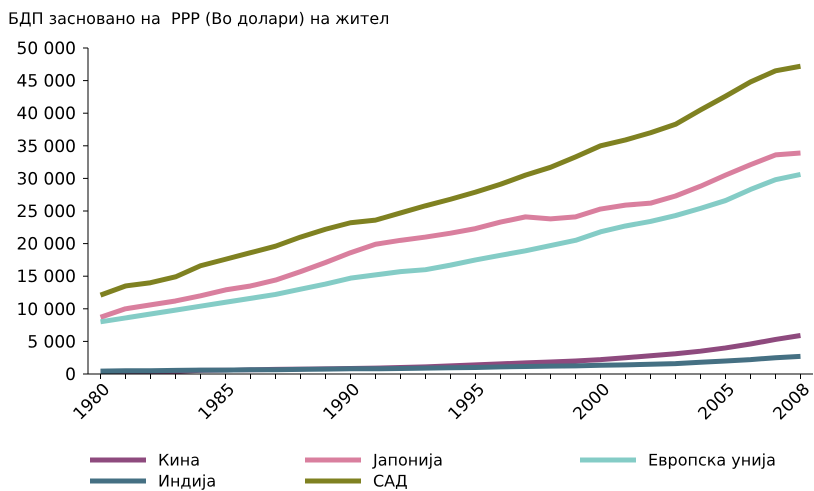  I want to click on y-tick-label: 25 000, so click(46, 212).